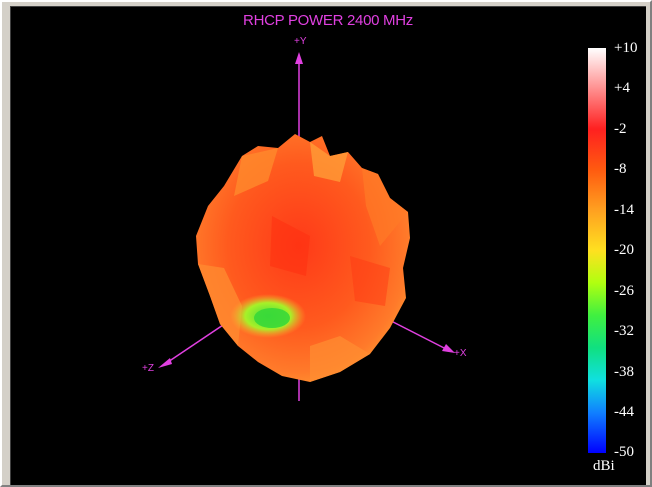  Describe the element at coordinates (624, 372) in the screenshot. I see `scale-tick-label: -38` at that location.